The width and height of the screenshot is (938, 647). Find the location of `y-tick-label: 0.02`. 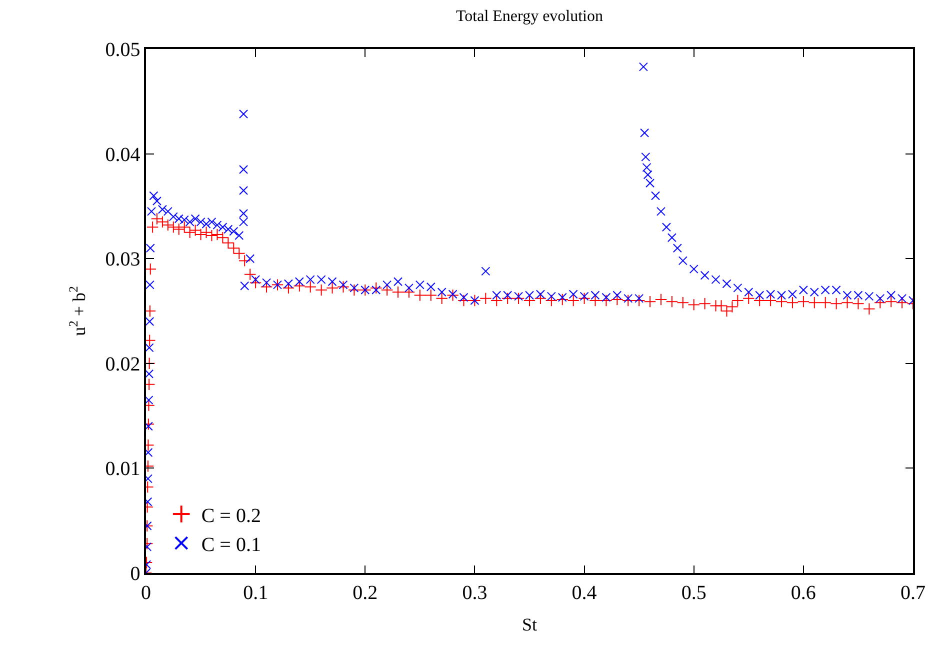

y-tick-label: 0.02 is located at coordinates (122, 364).